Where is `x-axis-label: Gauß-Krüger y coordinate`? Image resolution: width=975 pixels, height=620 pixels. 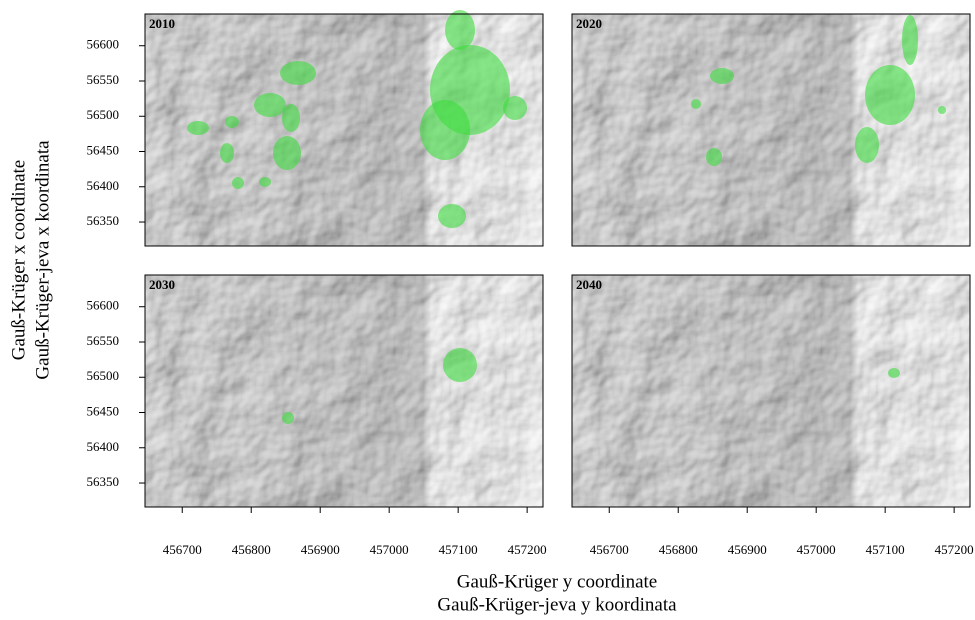
x-axis-label: Gauß-Krüger y coordinate is located at coordinates (557, 581).